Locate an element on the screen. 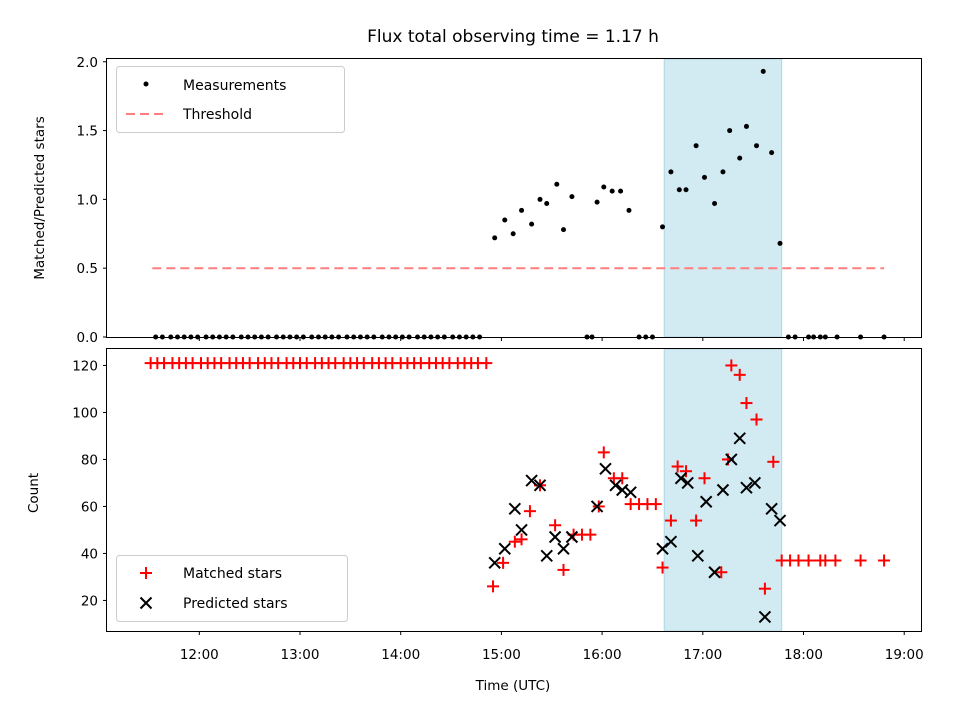 The width and height of the screenshot is (960, 720). x-tick-label: 15:00 is located at coordinates (501, 655).